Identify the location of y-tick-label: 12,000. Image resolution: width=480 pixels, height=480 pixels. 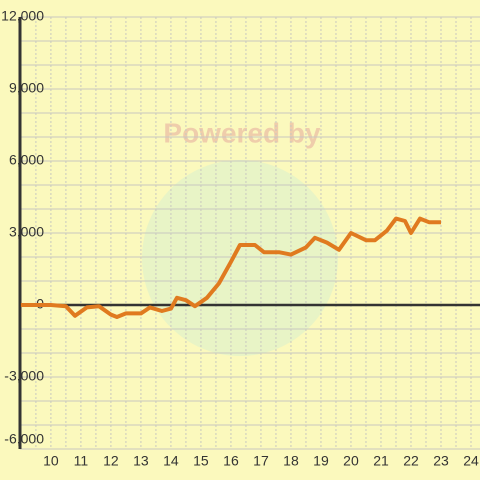
(22, 16).